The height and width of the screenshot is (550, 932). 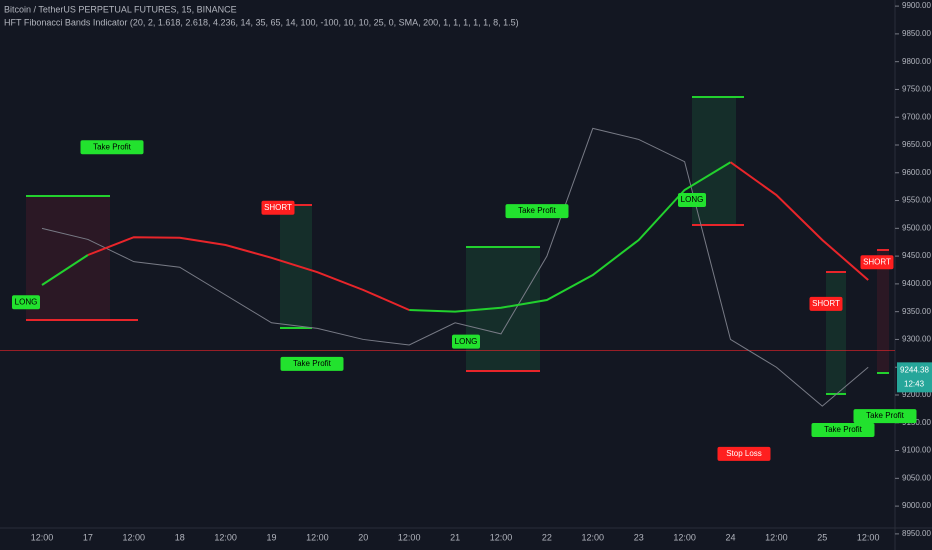 I want to click on y-tick-label: 8950.00, so click(x=916, y=533).